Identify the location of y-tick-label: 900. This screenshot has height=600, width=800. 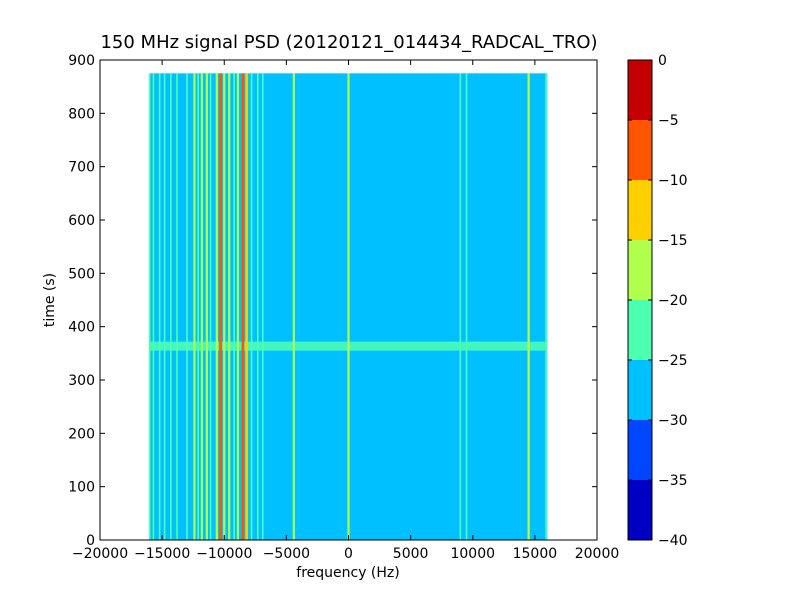
(81, 61).